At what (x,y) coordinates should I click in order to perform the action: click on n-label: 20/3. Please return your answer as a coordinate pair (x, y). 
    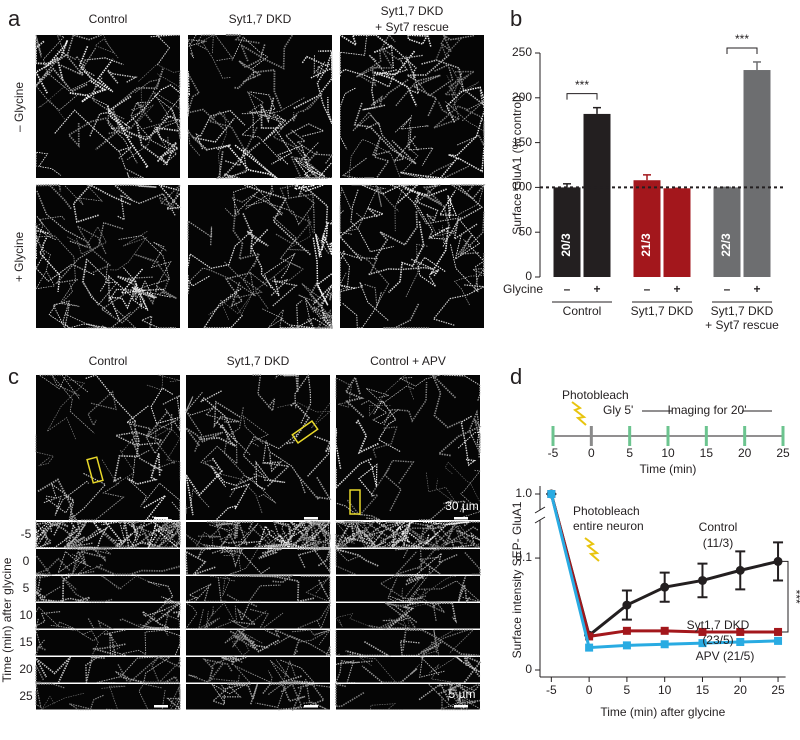
    Looking at the image, I should click on (566, 245).